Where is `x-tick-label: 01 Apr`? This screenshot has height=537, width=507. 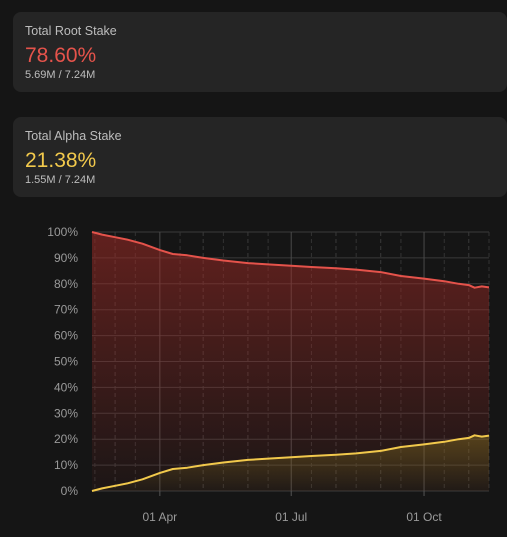 x-tick-label: 01 Apr is located at coordinates (159, 517).